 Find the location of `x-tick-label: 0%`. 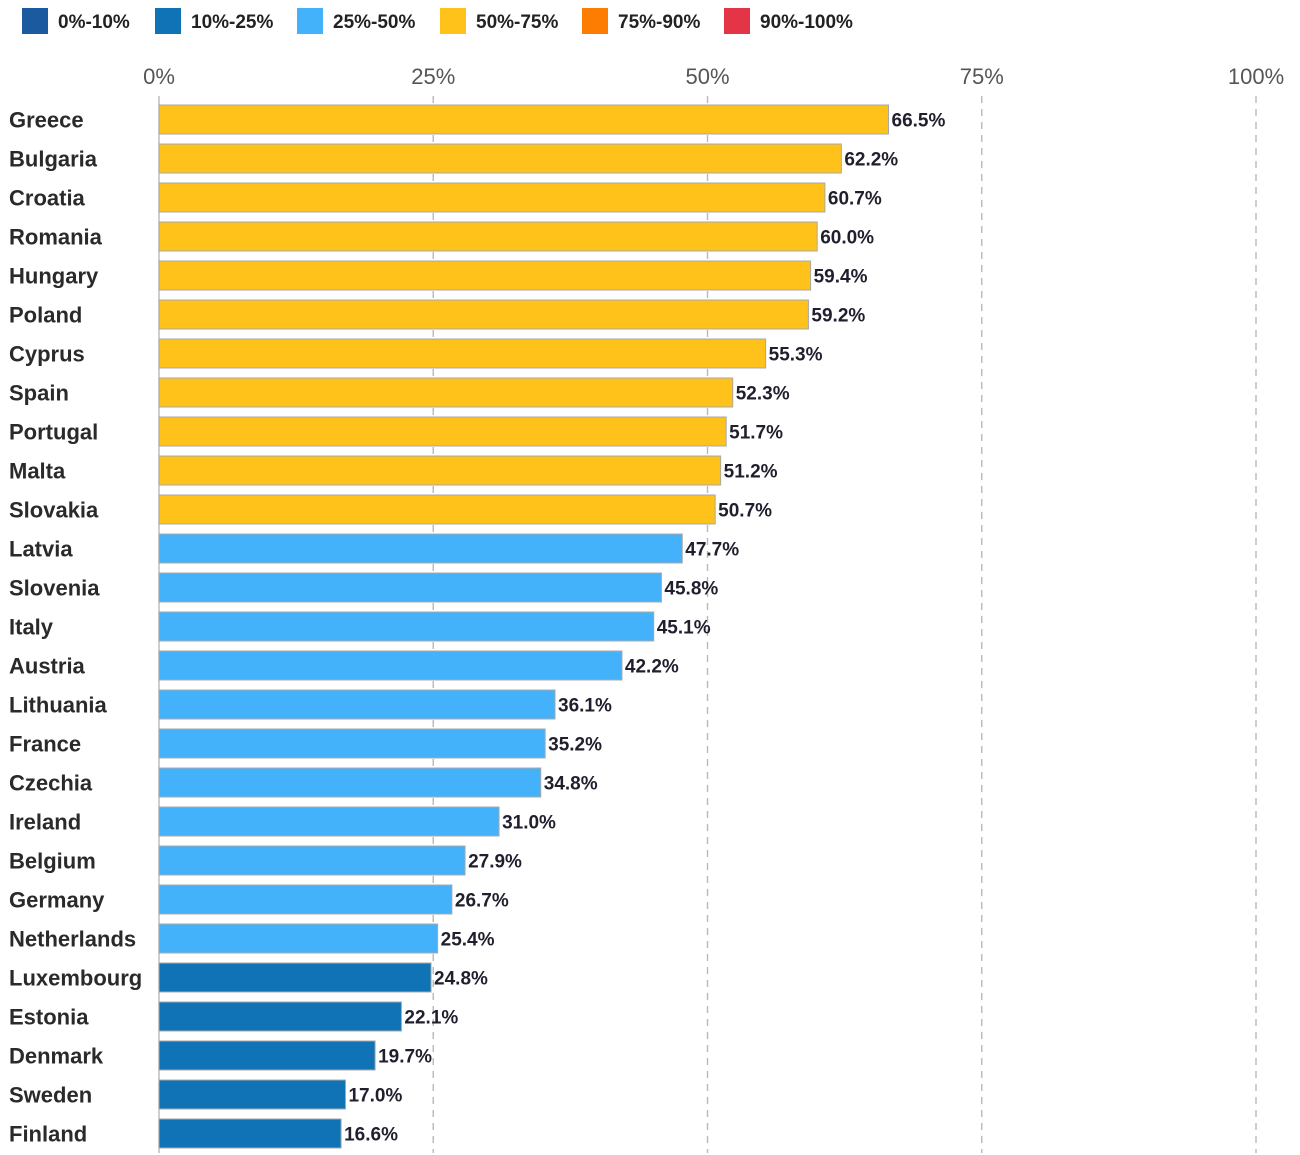

x-tick-label: 0% is located at coordinates (159, 76).